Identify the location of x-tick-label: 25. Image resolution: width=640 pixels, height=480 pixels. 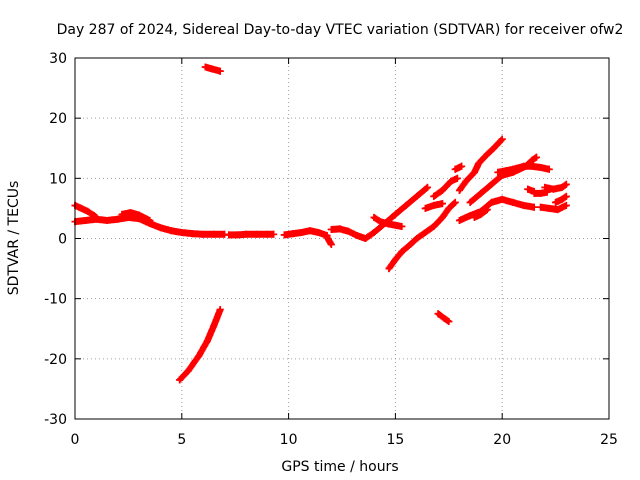
(609, 440).